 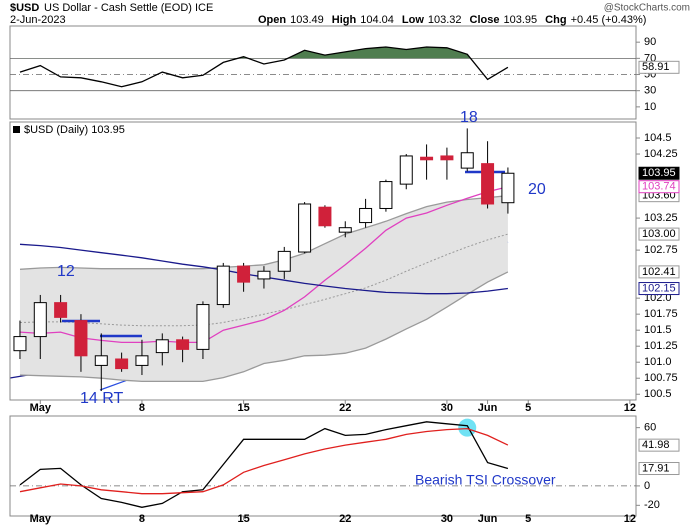 I want to click on stat-label: Chg, so click(x=555, y=20).